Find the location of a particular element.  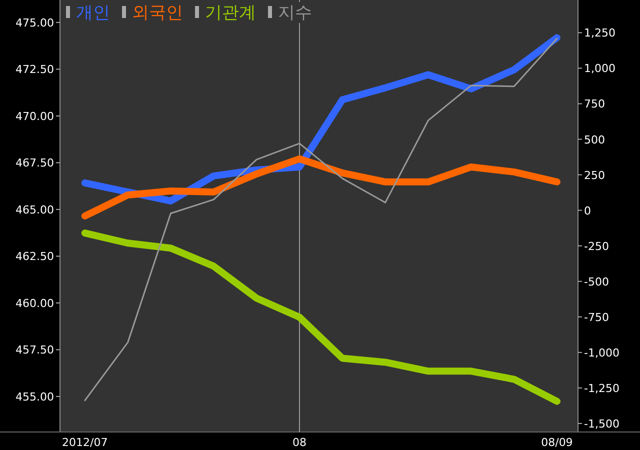

y2-tick-label: 750 is located at coordinates (594, 104).